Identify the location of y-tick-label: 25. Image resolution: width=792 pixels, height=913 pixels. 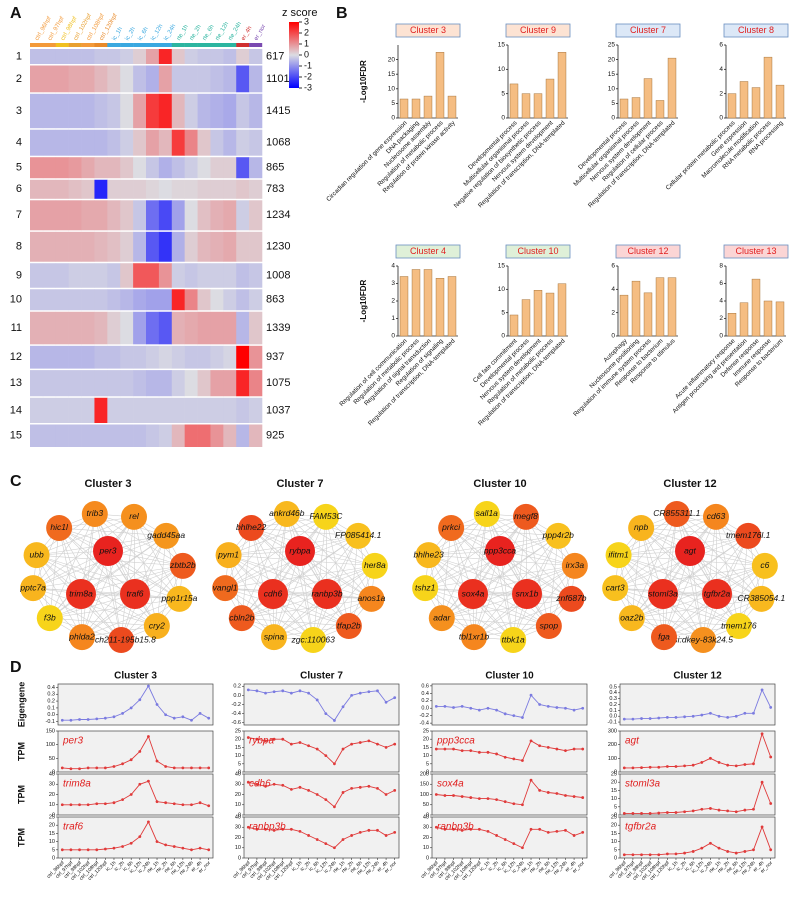
(52, 817).